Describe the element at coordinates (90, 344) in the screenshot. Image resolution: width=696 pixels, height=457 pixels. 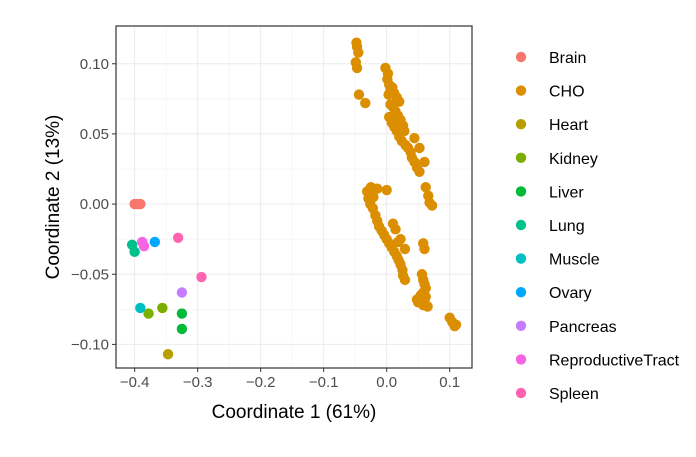
I see `y-tick-label: −0.10` at that location.